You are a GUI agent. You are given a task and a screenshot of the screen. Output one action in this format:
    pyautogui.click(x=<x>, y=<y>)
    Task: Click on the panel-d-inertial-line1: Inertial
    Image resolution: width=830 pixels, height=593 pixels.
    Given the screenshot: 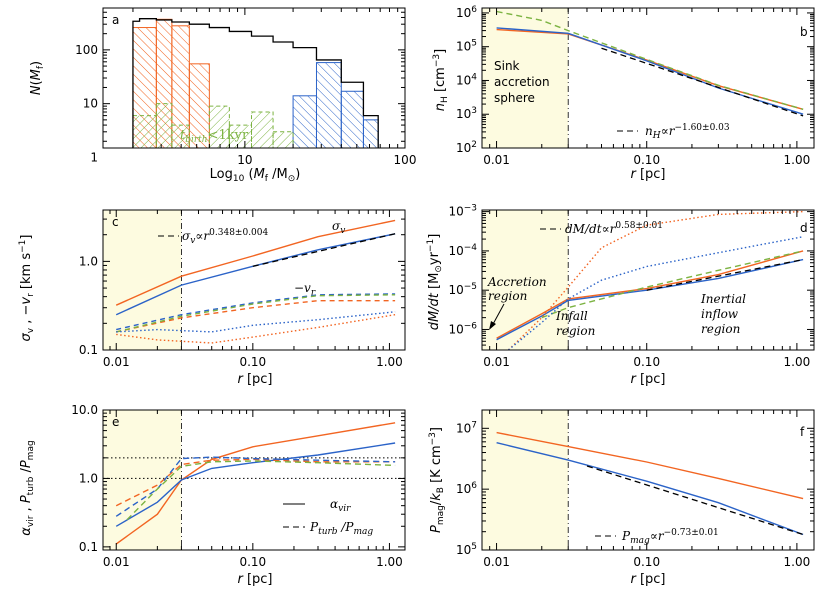 What is the action you would take?
    pyautogui.click(x=723, y=299)
    